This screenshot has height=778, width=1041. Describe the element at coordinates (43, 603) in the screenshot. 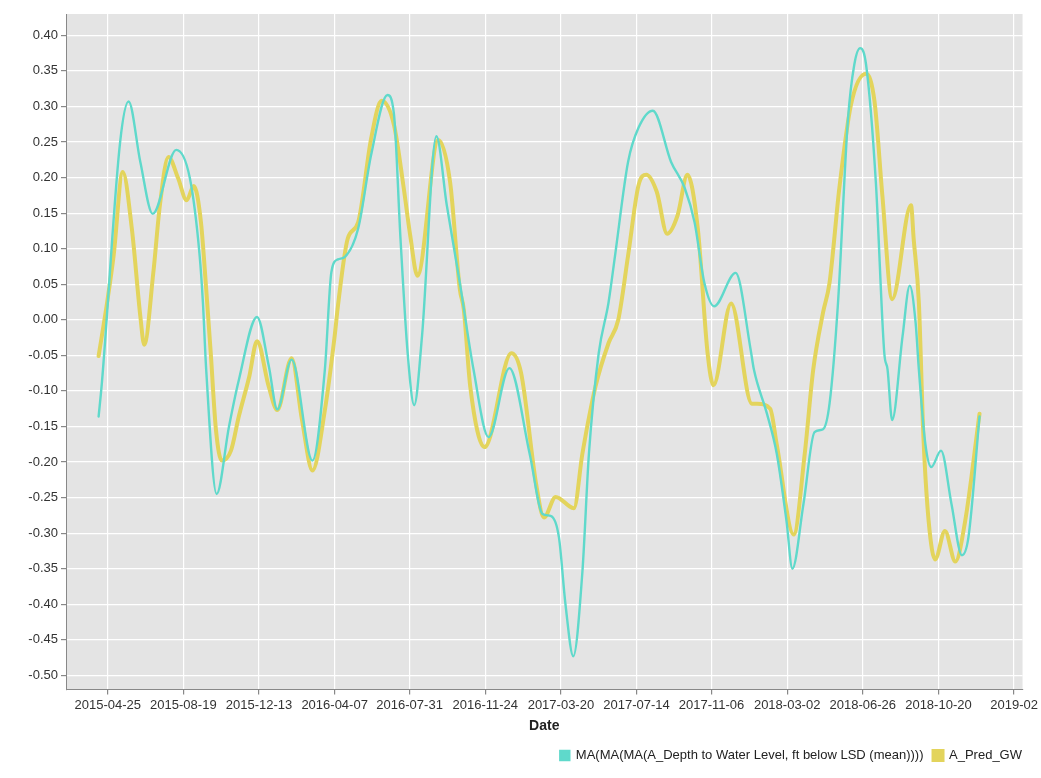

I see `y-tick-label: -0.40` at that location.